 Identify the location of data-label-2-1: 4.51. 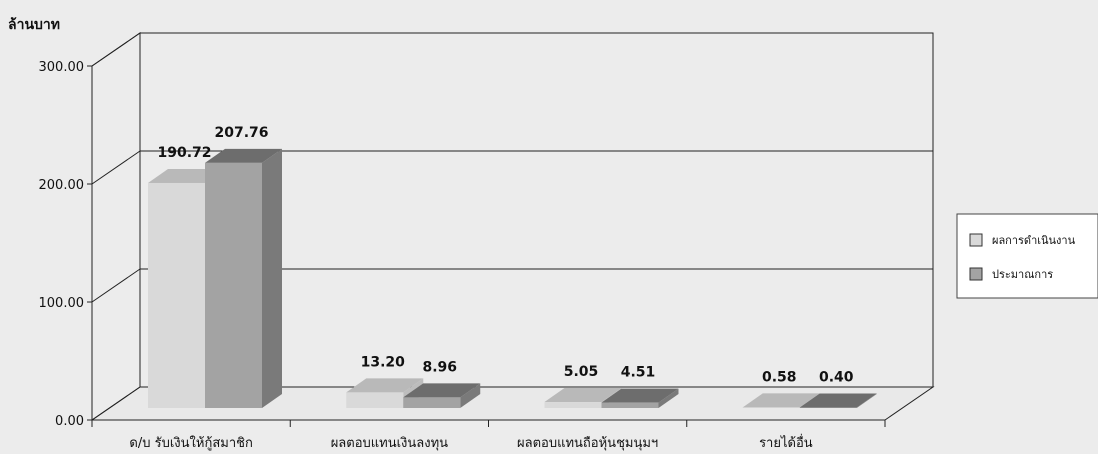
(638, 373).